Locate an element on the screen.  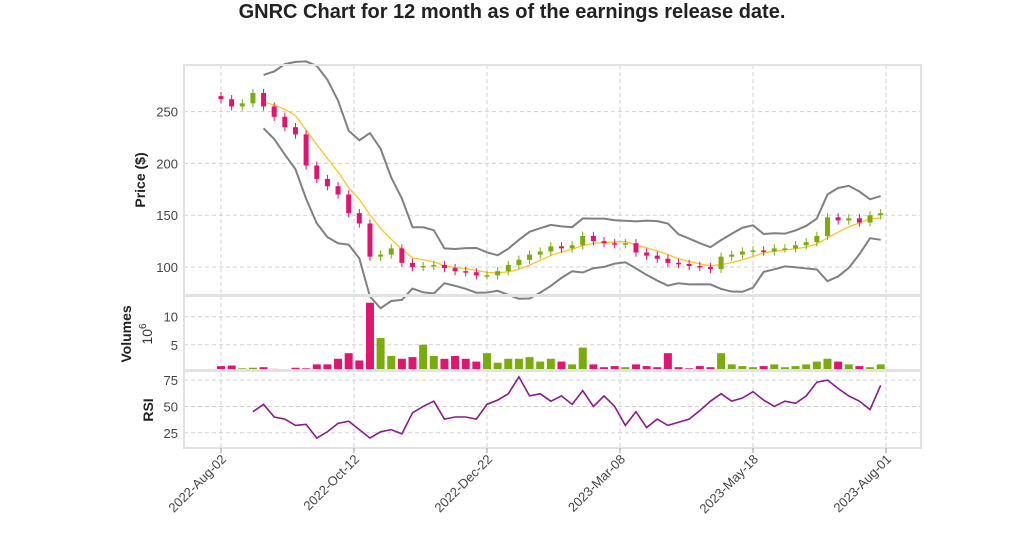
price-axis-label: Price ($) is located at coordinates (140, 179).